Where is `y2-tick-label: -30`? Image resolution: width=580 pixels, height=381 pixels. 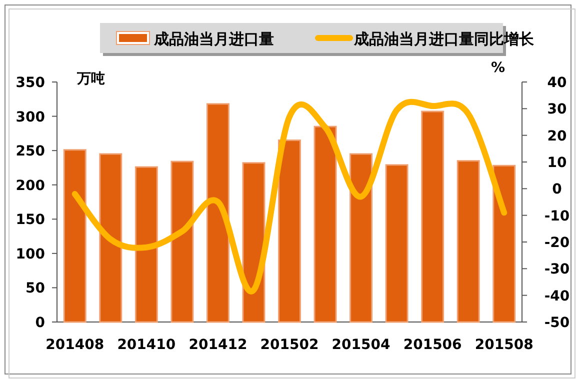
y2-tick-label: -30 is located at coordinates (557, 270).